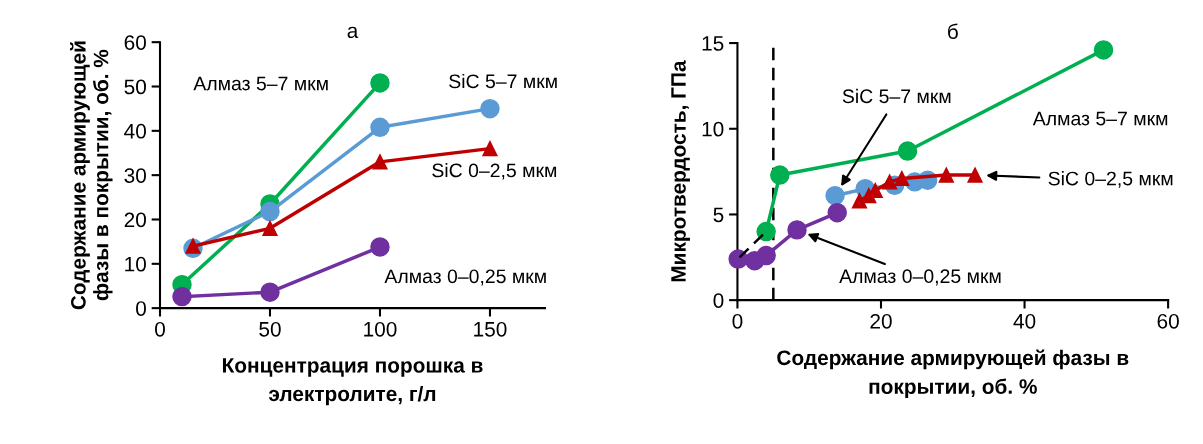 The image size is (1203, 444). Describe the element at coordinates (718, 215) in the screenshot. I see `y-tick-label: 5` at that location.